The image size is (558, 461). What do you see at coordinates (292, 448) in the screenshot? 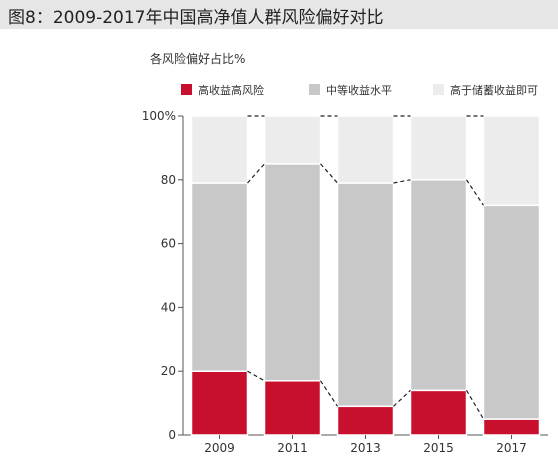
I see `x-tick-label: 2011` at bounding box center [292, 448].